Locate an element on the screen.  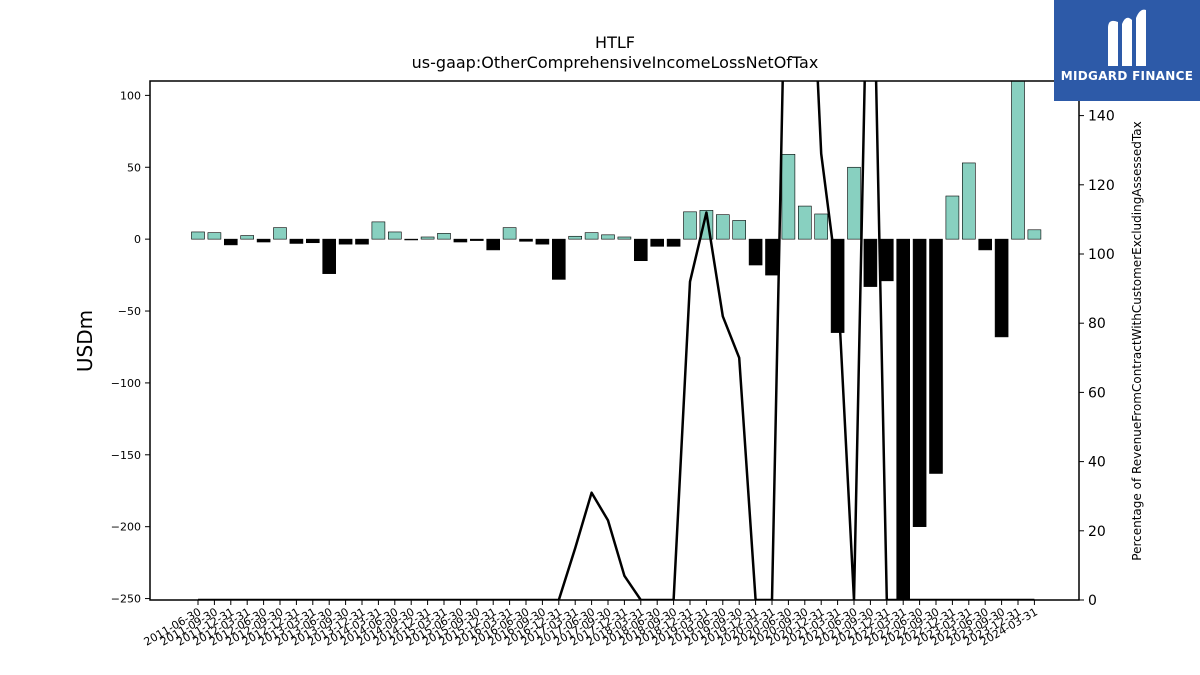
y-axis-label: USDm is located at coordinates (85, 341).